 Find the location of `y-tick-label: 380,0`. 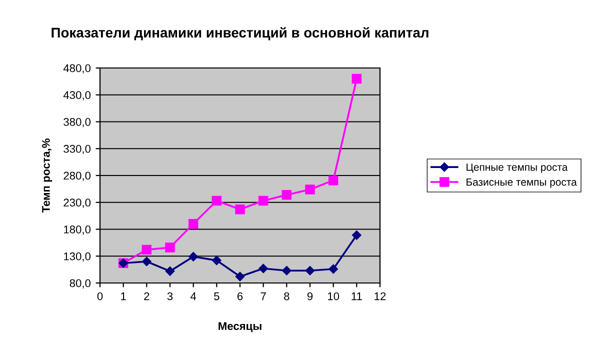

y-tick-label: 380,0 is located at coordinates (77, 123).